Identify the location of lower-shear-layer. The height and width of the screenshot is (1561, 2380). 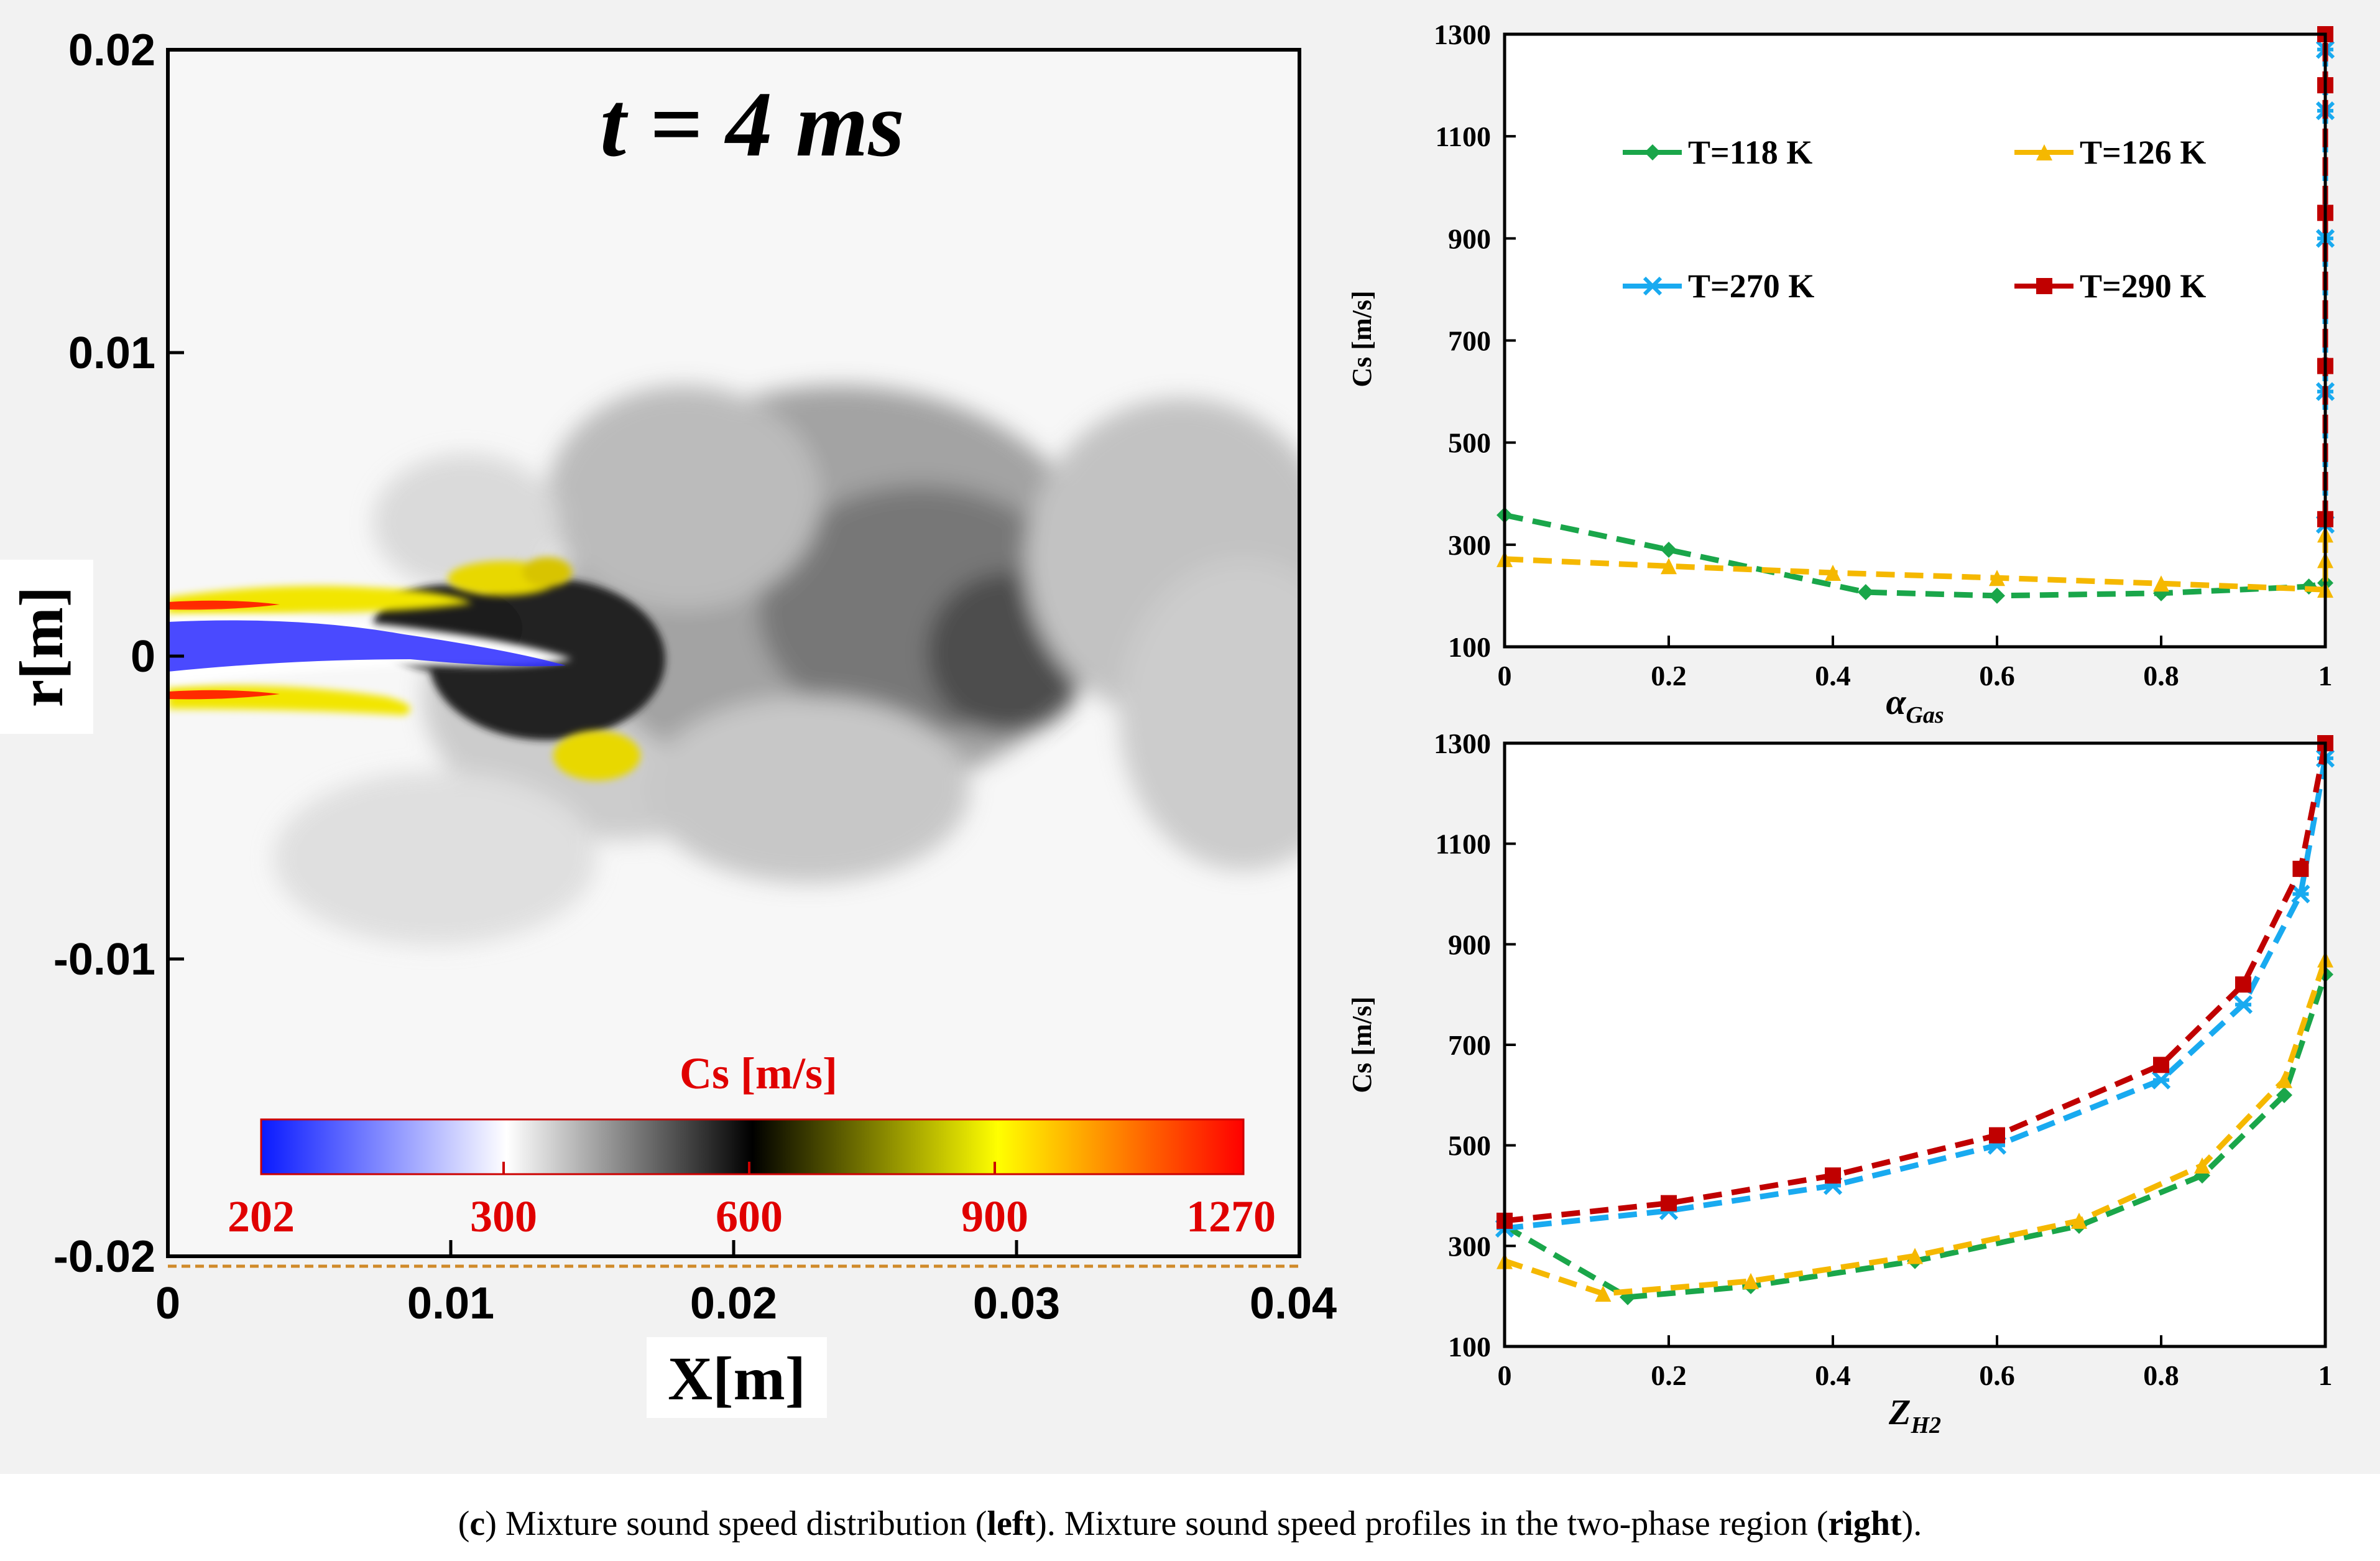
(224, 695).